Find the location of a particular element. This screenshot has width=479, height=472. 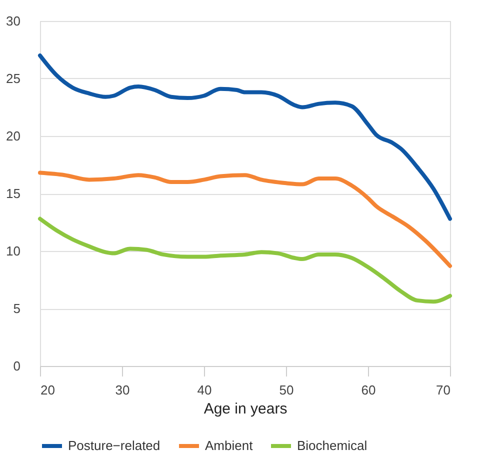

x-tick-label: 60 is located at coordinates (368, 390).